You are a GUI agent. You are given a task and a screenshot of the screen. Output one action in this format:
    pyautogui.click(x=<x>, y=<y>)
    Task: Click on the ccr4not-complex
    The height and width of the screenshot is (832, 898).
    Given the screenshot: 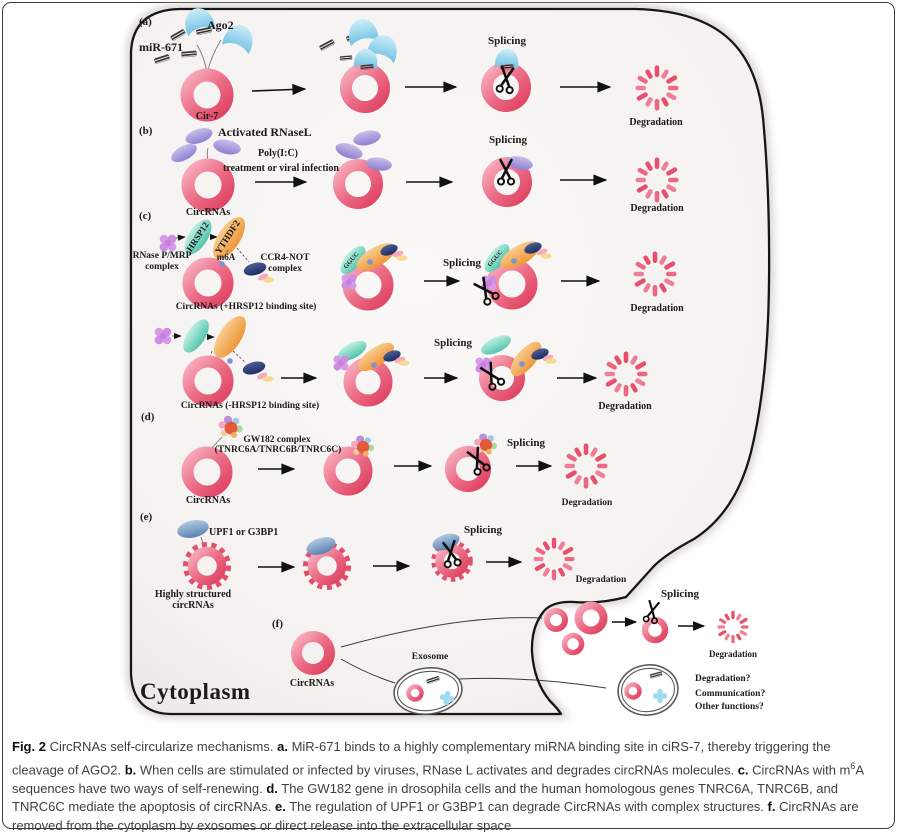 What is the action you would take?
    pyautogui.click(x=255, y=269)
    